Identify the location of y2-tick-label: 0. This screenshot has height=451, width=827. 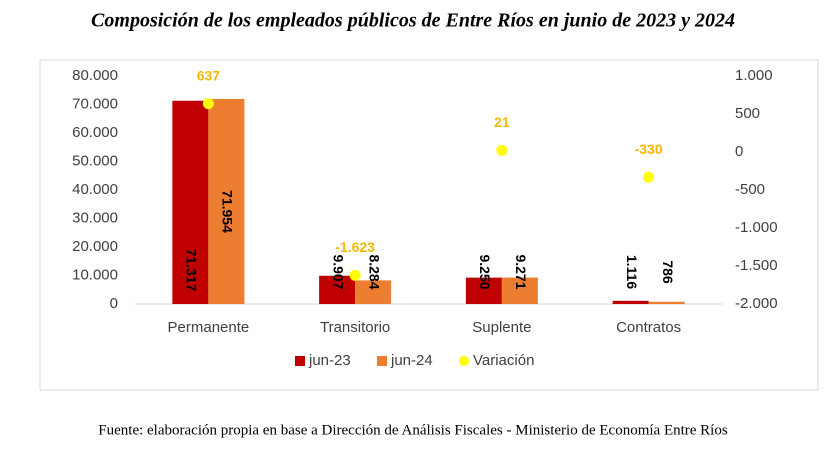
(739, 151).